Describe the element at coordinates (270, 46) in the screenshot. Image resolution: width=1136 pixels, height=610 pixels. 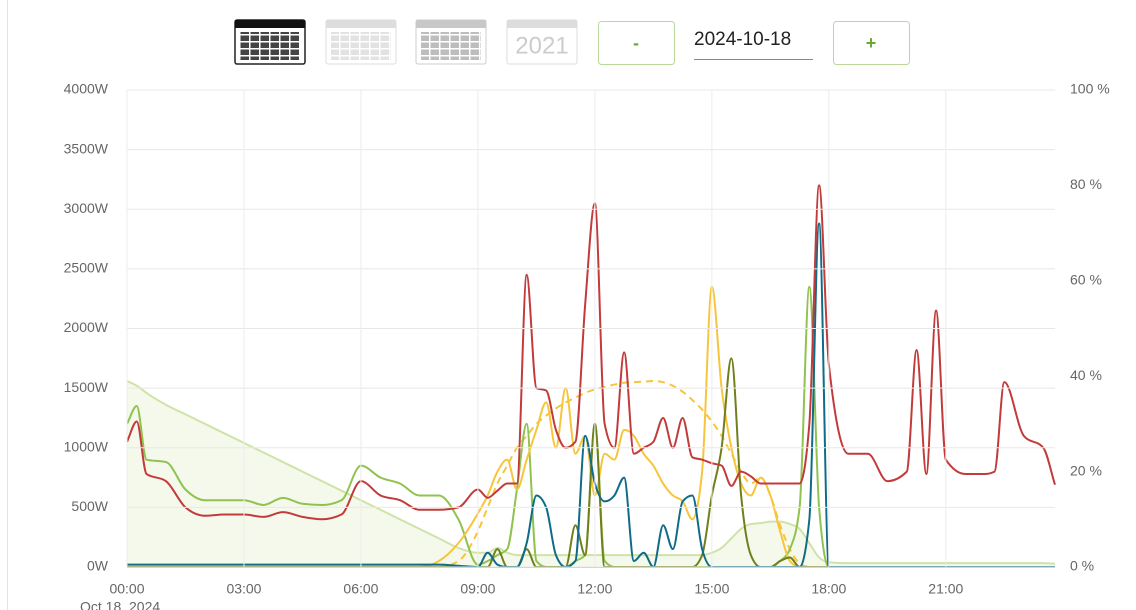
I see `month-icon-cells` at that location.